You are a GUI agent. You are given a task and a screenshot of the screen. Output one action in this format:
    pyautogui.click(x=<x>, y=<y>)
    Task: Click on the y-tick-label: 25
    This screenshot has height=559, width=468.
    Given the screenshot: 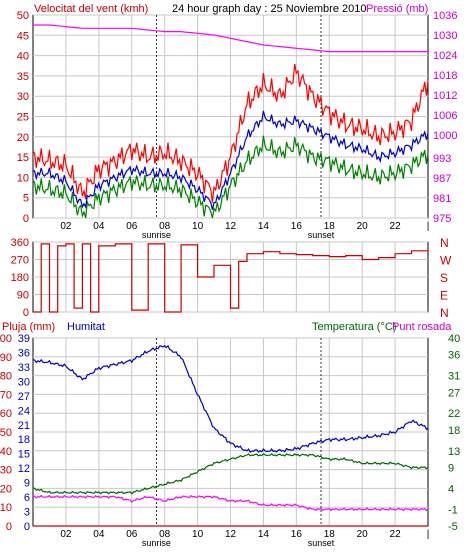 What is the action you would take?
    pyautogui.click(x=23, y=118)
    